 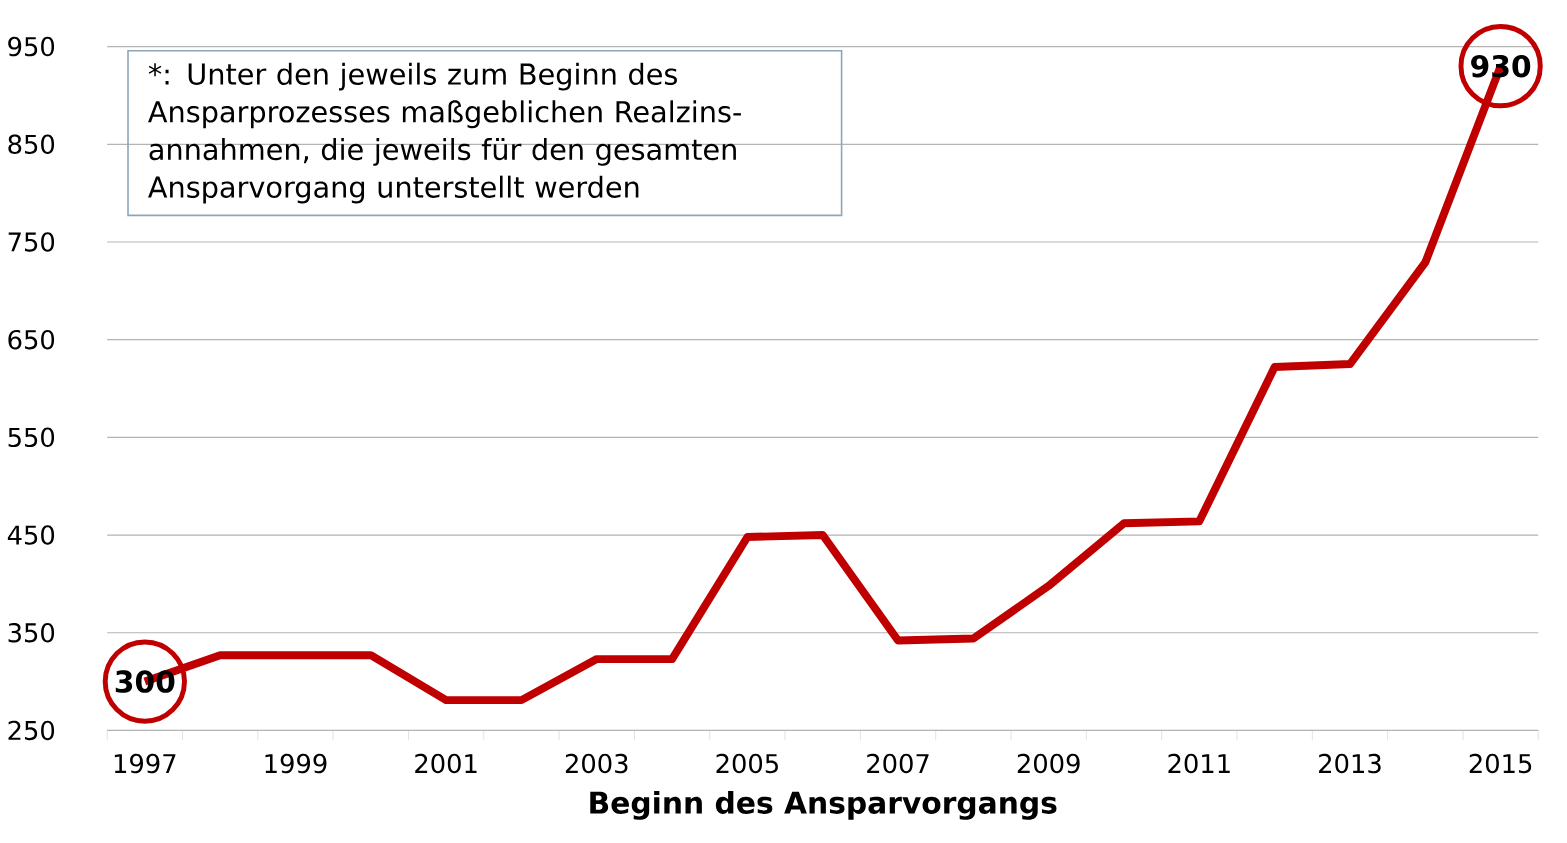 What do you see at coordinates (31, 730) in the screenshot?
I see `y-tick-label: 250` at bounding box center [31, 730].